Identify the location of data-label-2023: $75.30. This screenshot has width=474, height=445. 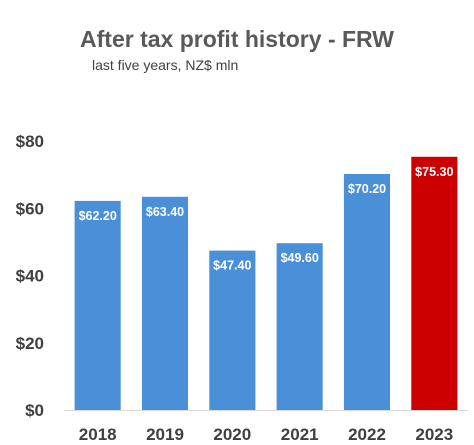
(434, 172).